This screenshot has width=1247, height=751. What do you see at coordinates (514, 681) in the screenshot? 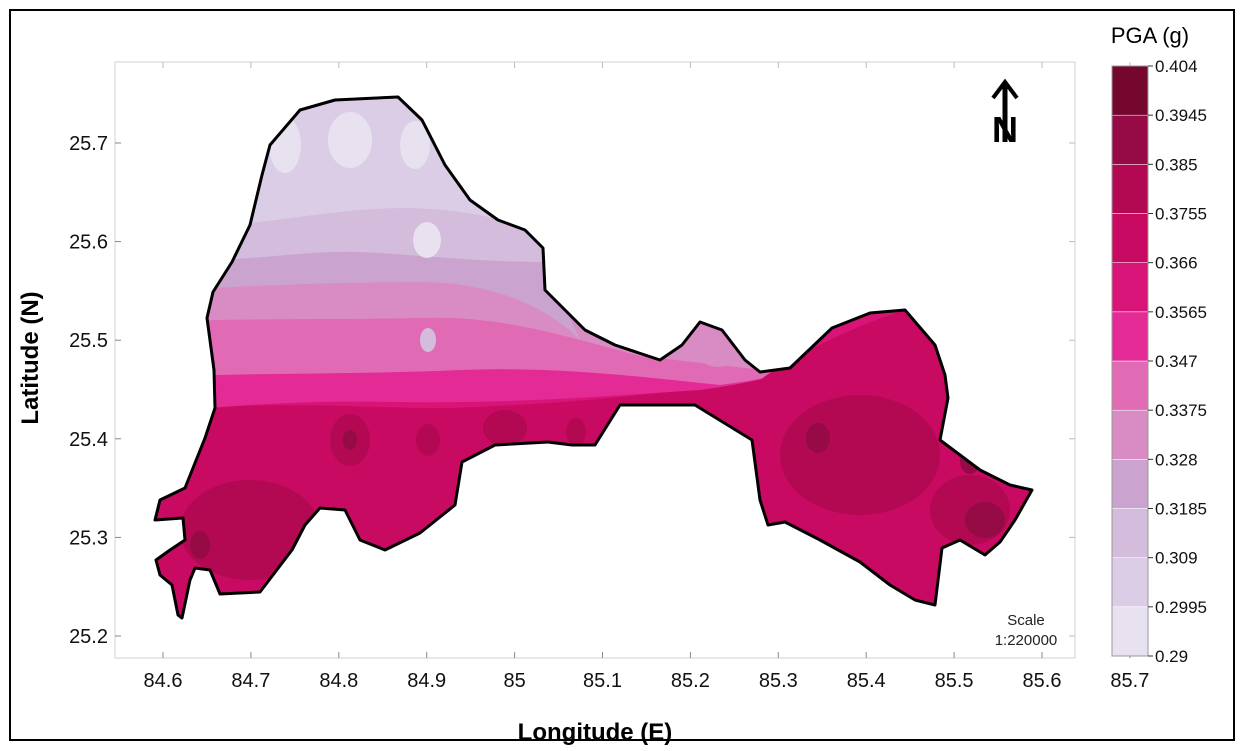
I see `x-tick-label: 85` at bounding box center [514, 681].